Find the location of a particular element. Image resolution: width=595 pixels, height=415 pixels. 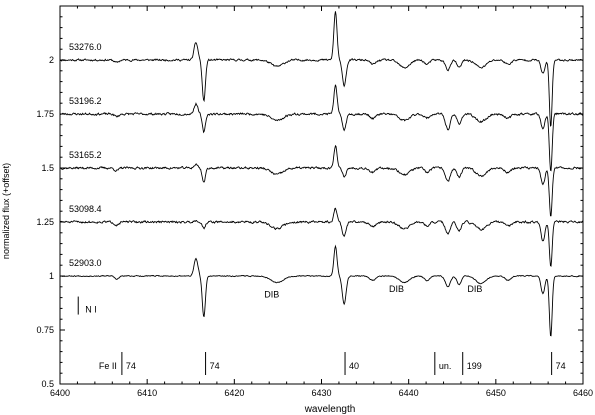

x-tick-label: 6460 is located at coordinates (583, 393).